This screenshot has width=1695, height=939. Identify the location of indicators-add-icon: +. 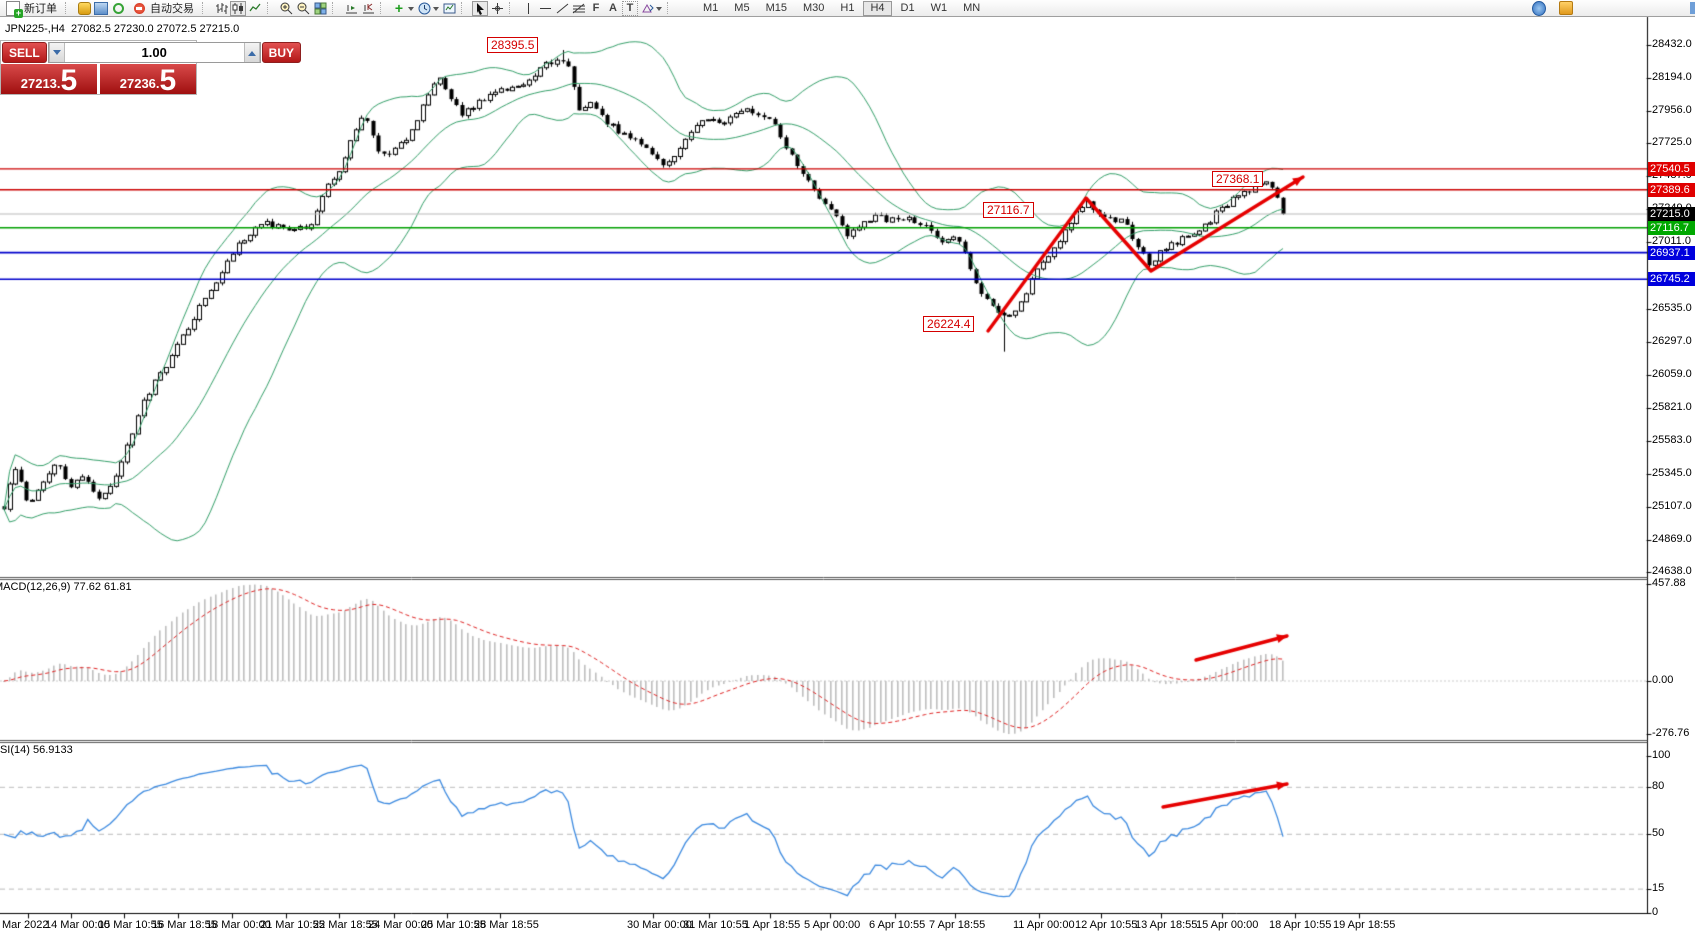
(399, 8).